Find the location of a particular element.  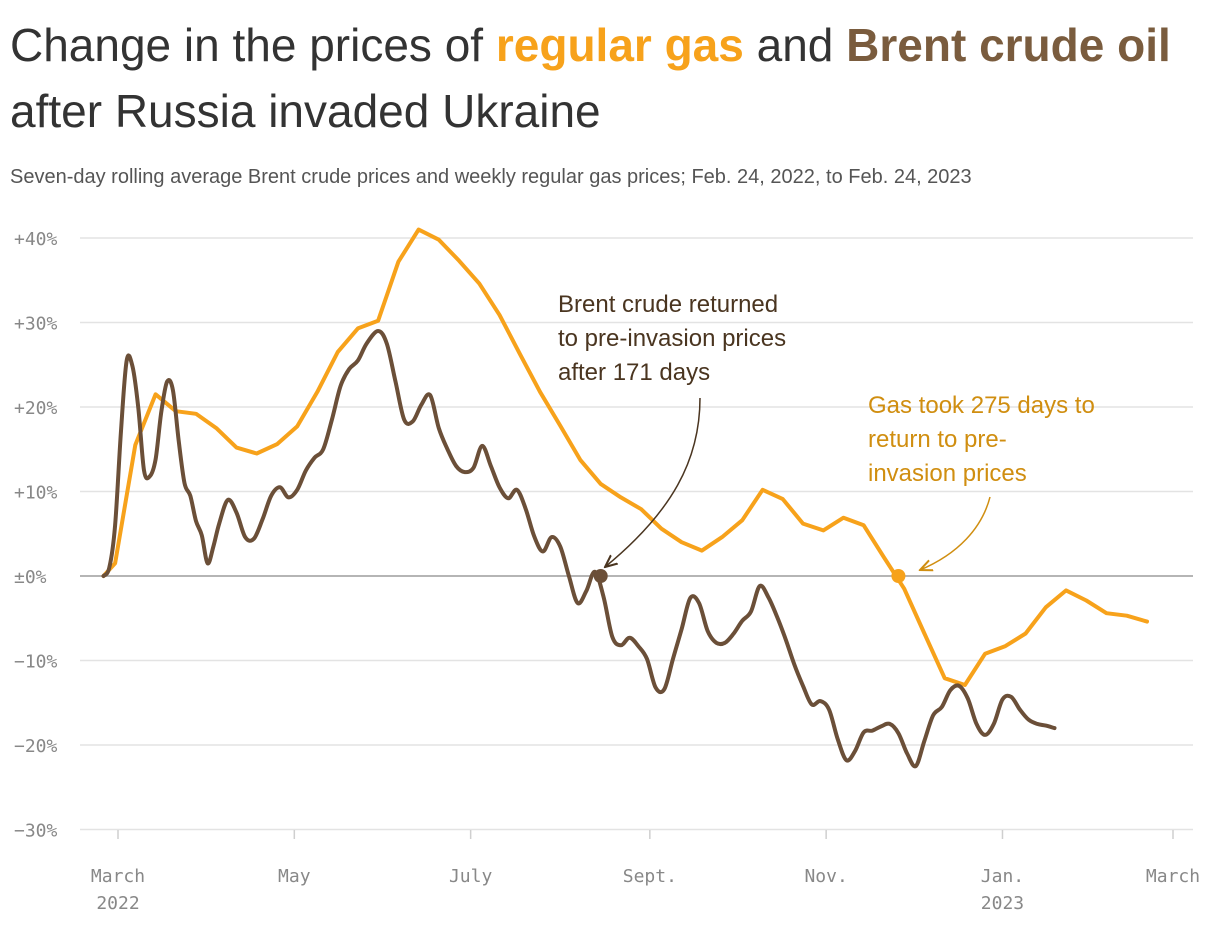

y-axis: +40% +30% +20% +10% ±0% −10% −20% −30% is located at coordinates (36, 535).